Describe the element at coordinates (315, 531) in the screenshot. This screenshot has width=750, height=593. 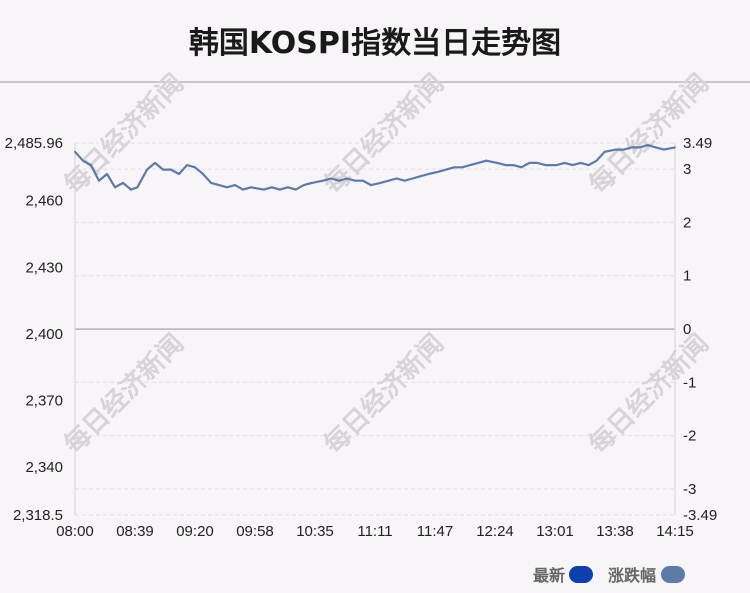
I see `x-tick-label: 10:35` at that location.